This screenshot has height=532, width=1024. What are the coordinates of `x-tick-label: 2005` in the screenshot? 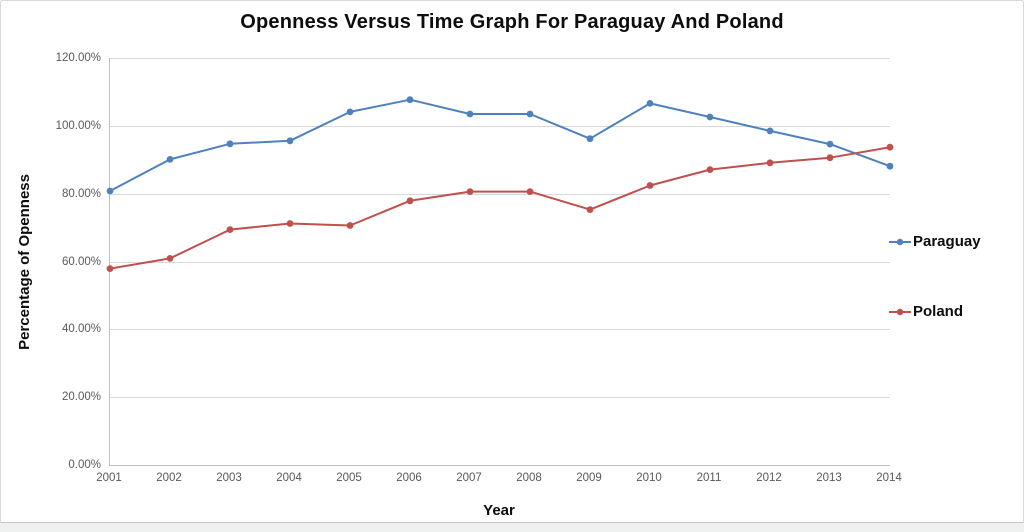 It's located at (349, 478).